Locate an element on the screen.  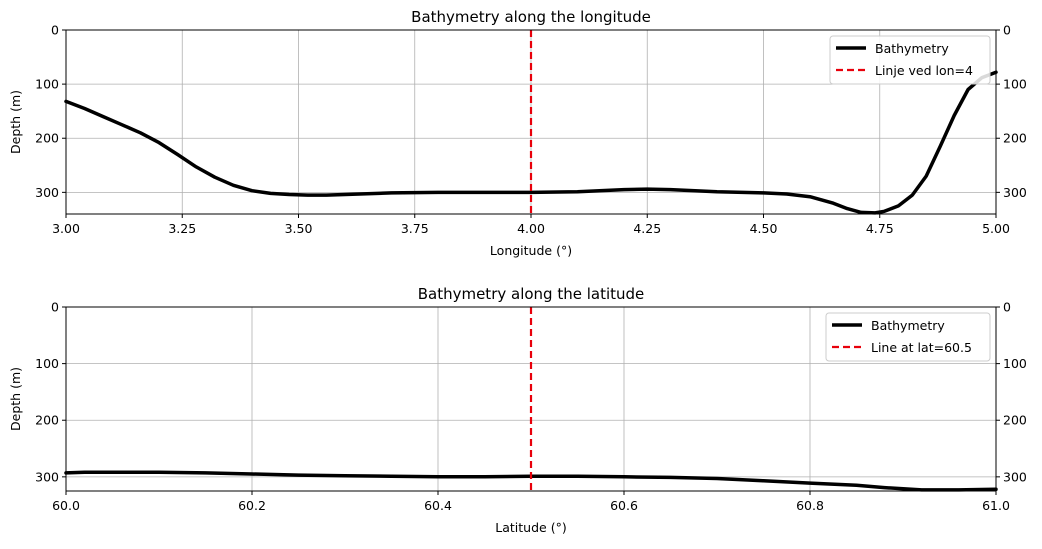
chart-title-longitude: Bathymetry along the longitude is located at coordinates (531, 17).